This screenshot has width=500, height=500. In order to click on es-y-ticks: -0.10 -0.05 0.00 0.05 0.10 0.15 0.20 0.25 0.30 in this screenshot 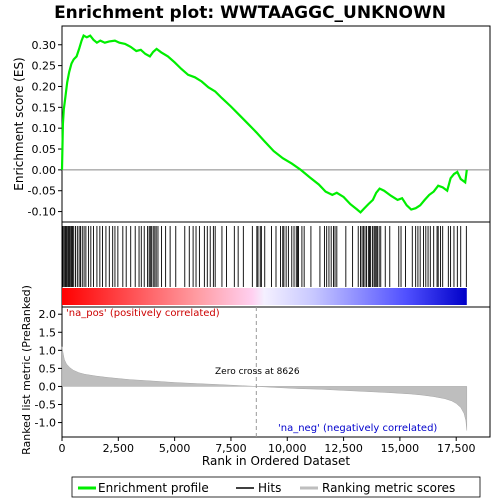, I will do `click(45, 129)`.